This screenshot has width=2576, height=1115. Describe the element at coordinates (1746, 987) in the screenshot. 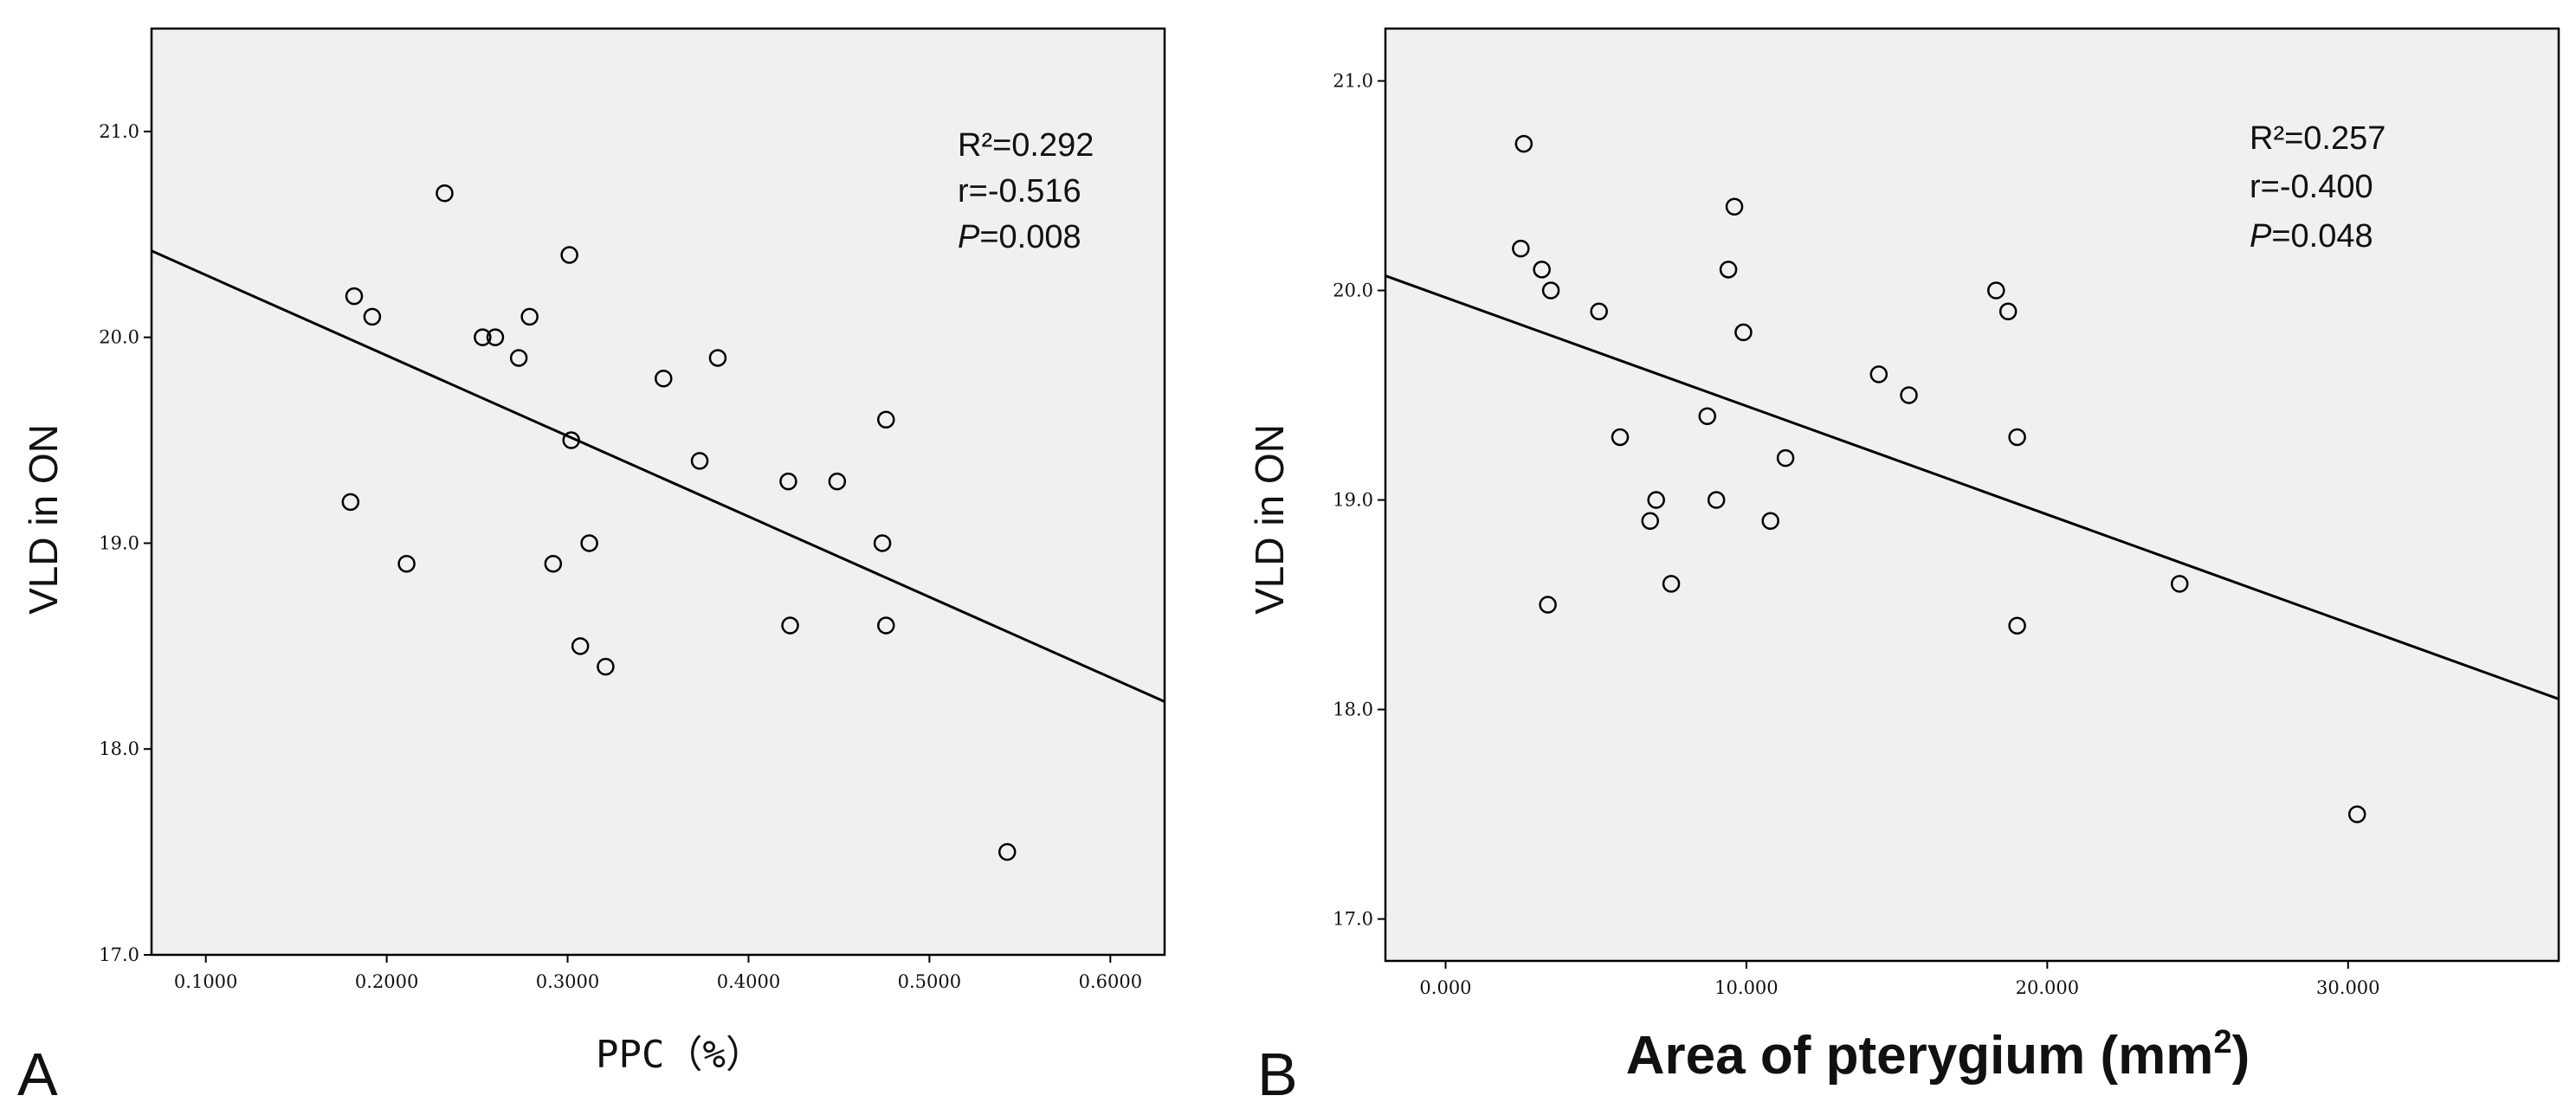

I see `panel-b-x-tick-label: 10.000` at that location.